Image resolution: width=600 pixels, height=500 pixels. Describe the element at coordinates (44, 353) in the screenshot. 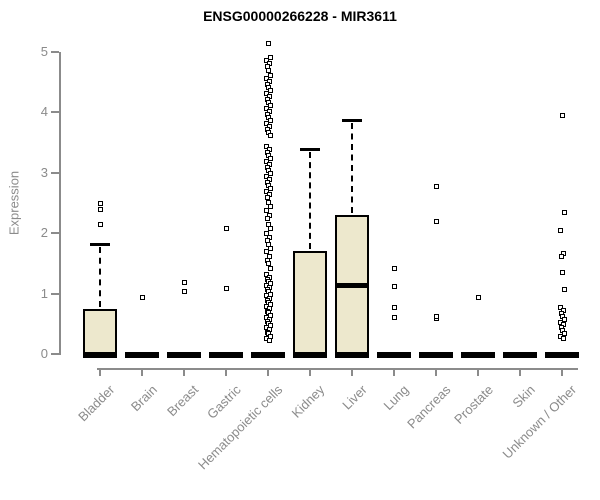

I see `y-tick-label: 0` at that location.